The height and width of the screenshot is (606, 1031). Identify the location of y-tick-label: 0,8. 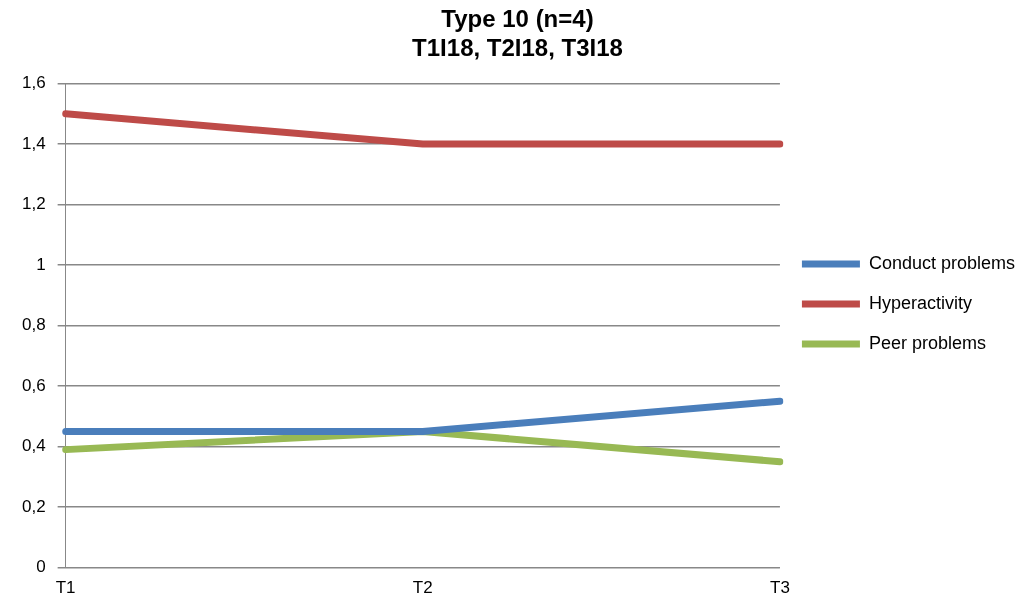
(33, 325).